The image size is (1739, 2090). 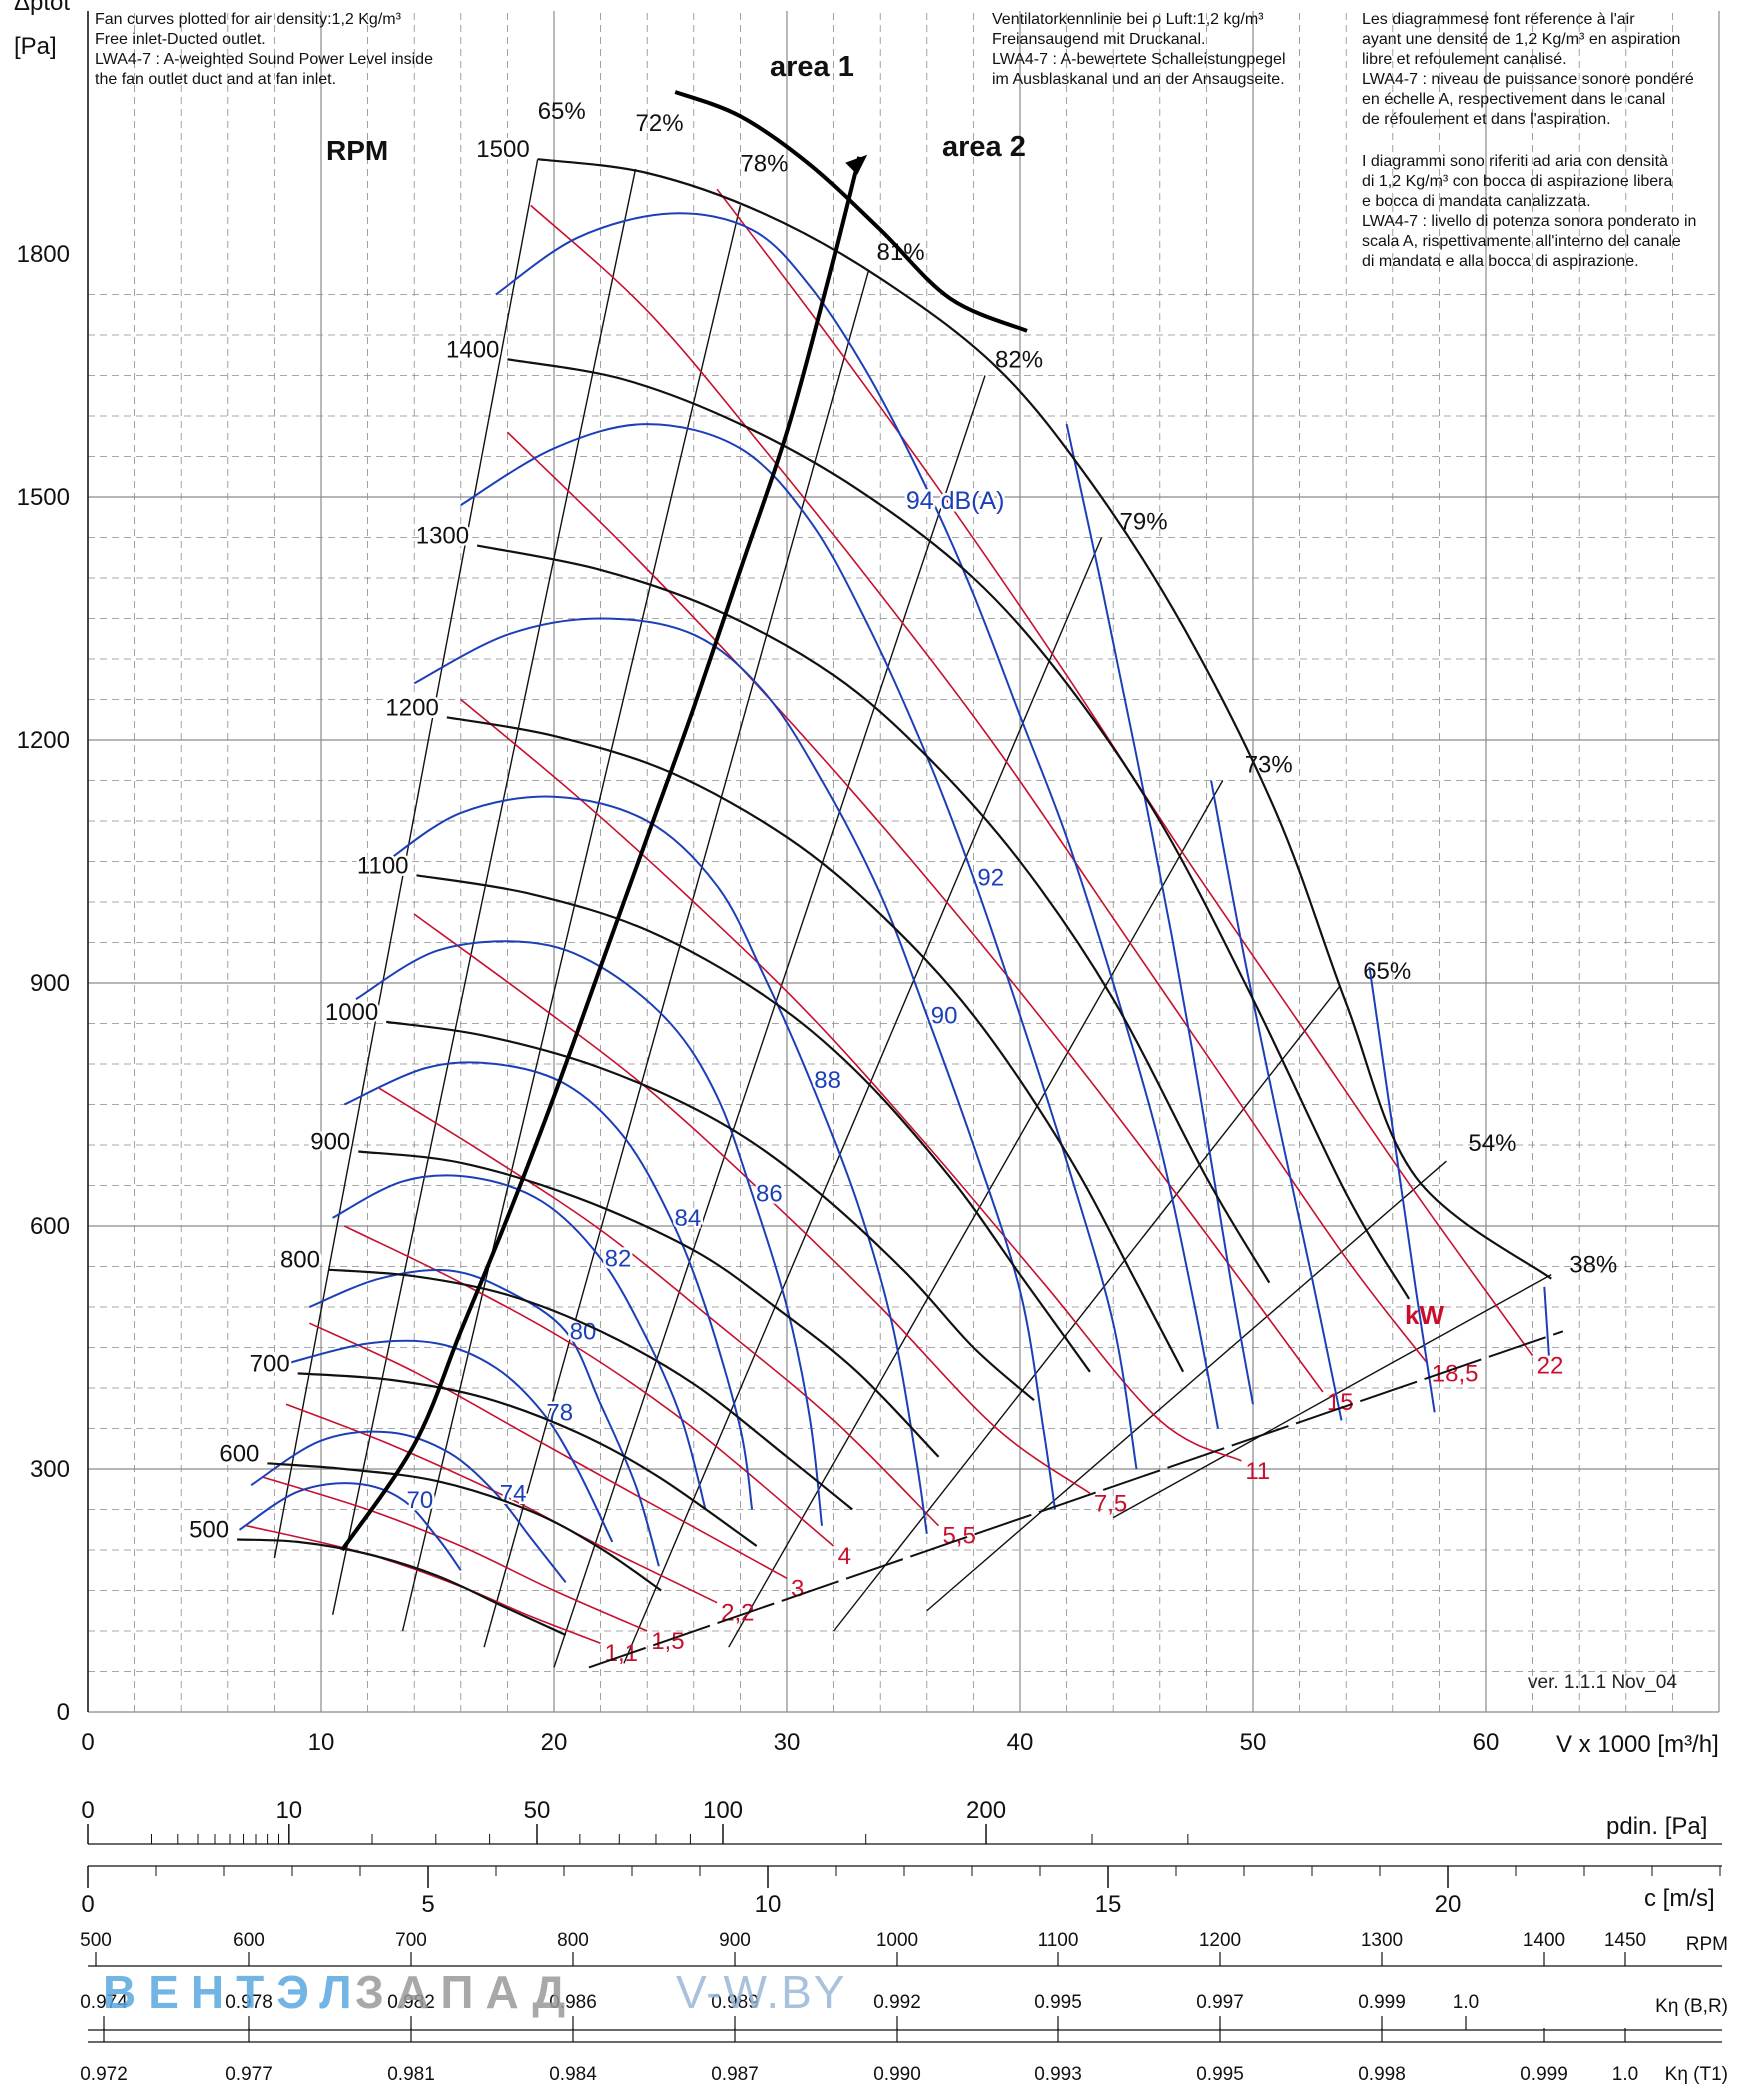 I want to click on y-tick-label: 600, so click(x=50, y=1226).